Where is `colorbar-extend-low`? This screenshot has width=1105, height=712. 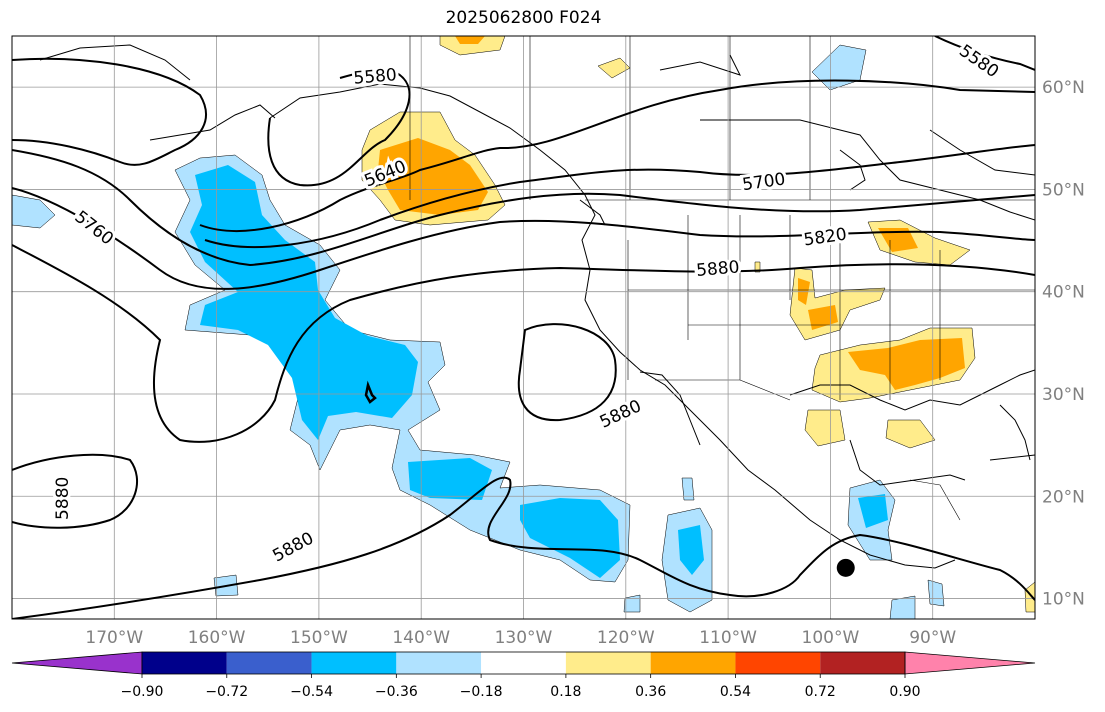 colorbar-extend-low is located at coordinates (77, 663).